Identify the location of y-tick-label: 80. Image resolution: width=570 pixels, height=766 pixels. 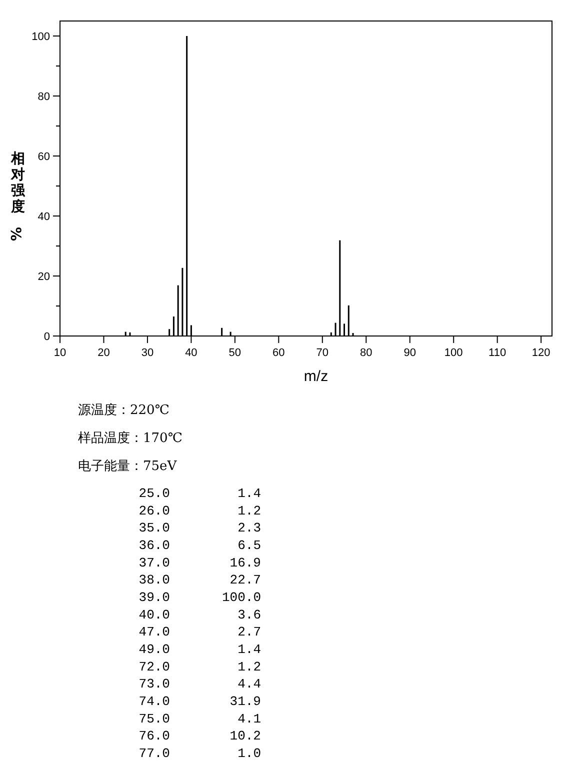
(44, 97).